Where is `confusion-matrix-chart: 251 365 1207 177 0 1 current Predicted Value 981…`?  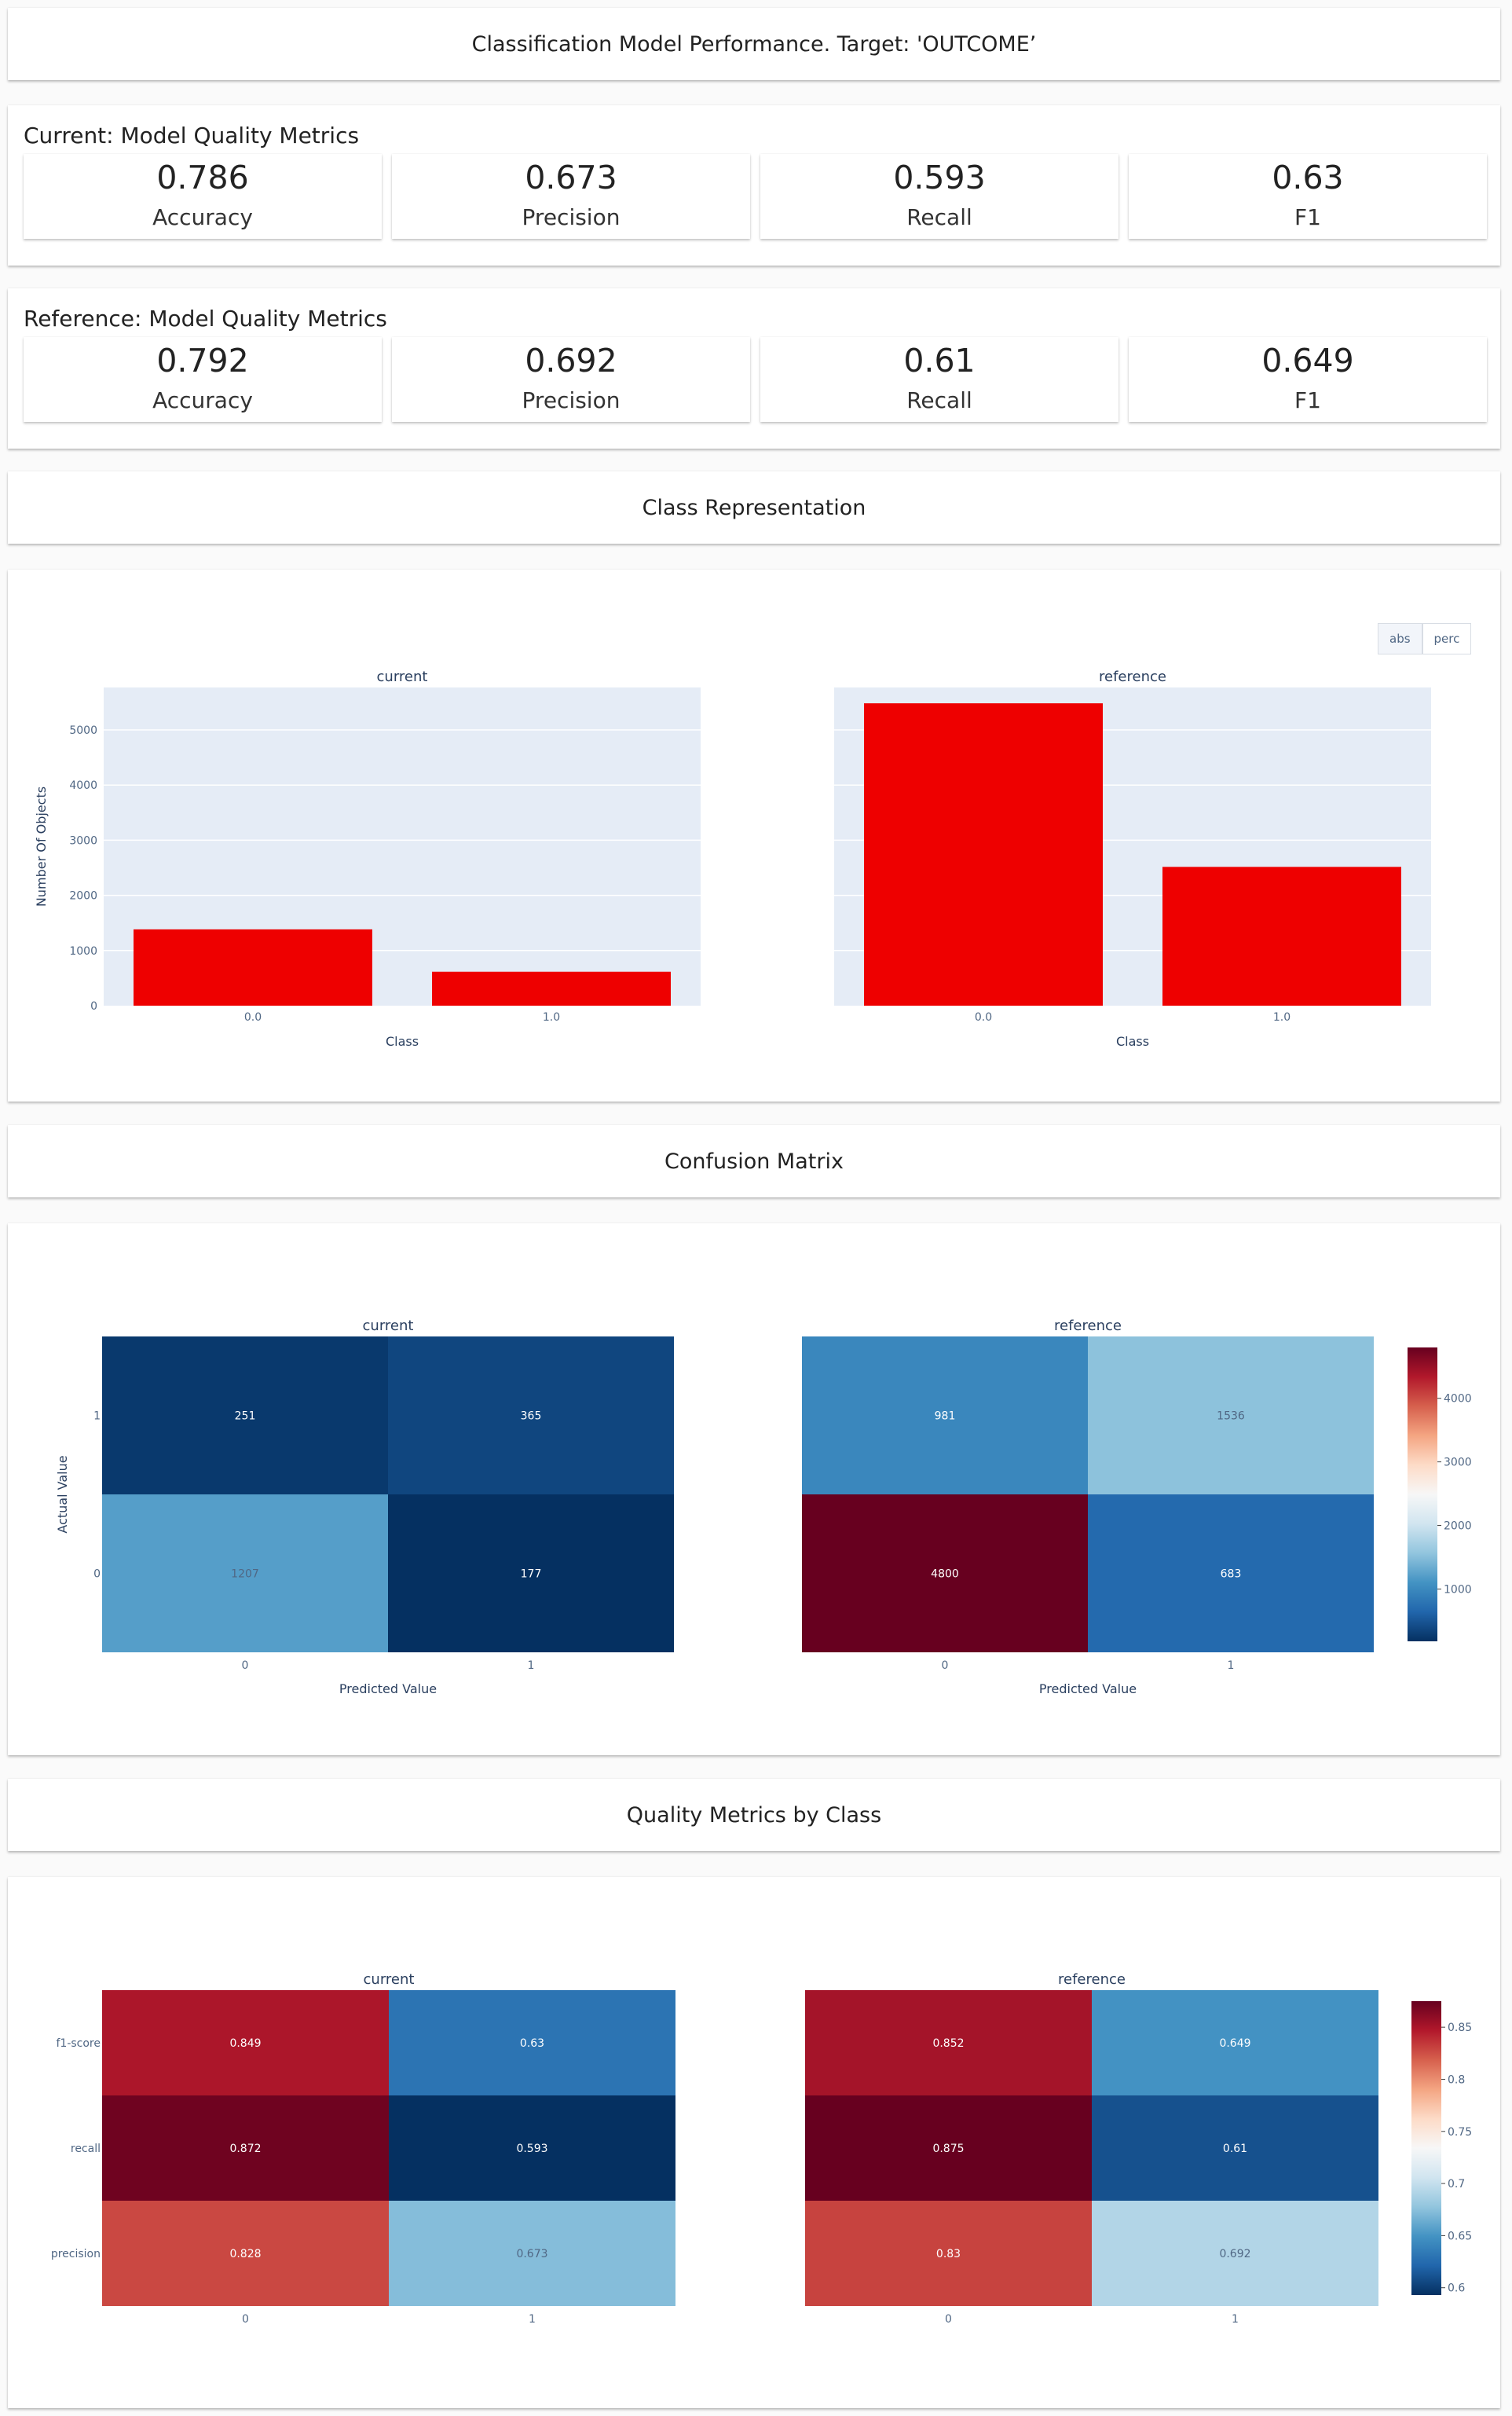 confusion-matrix-chart: 251 365 1207 177 0 1 current Predicted Value 981… is located at coordinates (763, 1507).